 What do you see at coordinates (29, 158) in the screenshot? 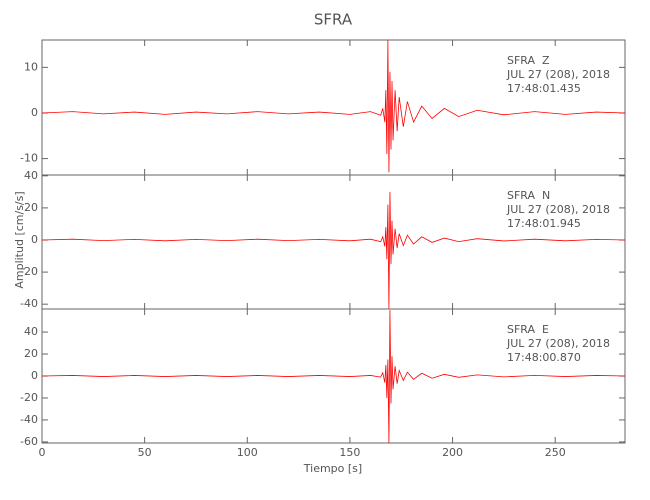
I see `y-tick-label: -10` at bounding box center [29, 158].